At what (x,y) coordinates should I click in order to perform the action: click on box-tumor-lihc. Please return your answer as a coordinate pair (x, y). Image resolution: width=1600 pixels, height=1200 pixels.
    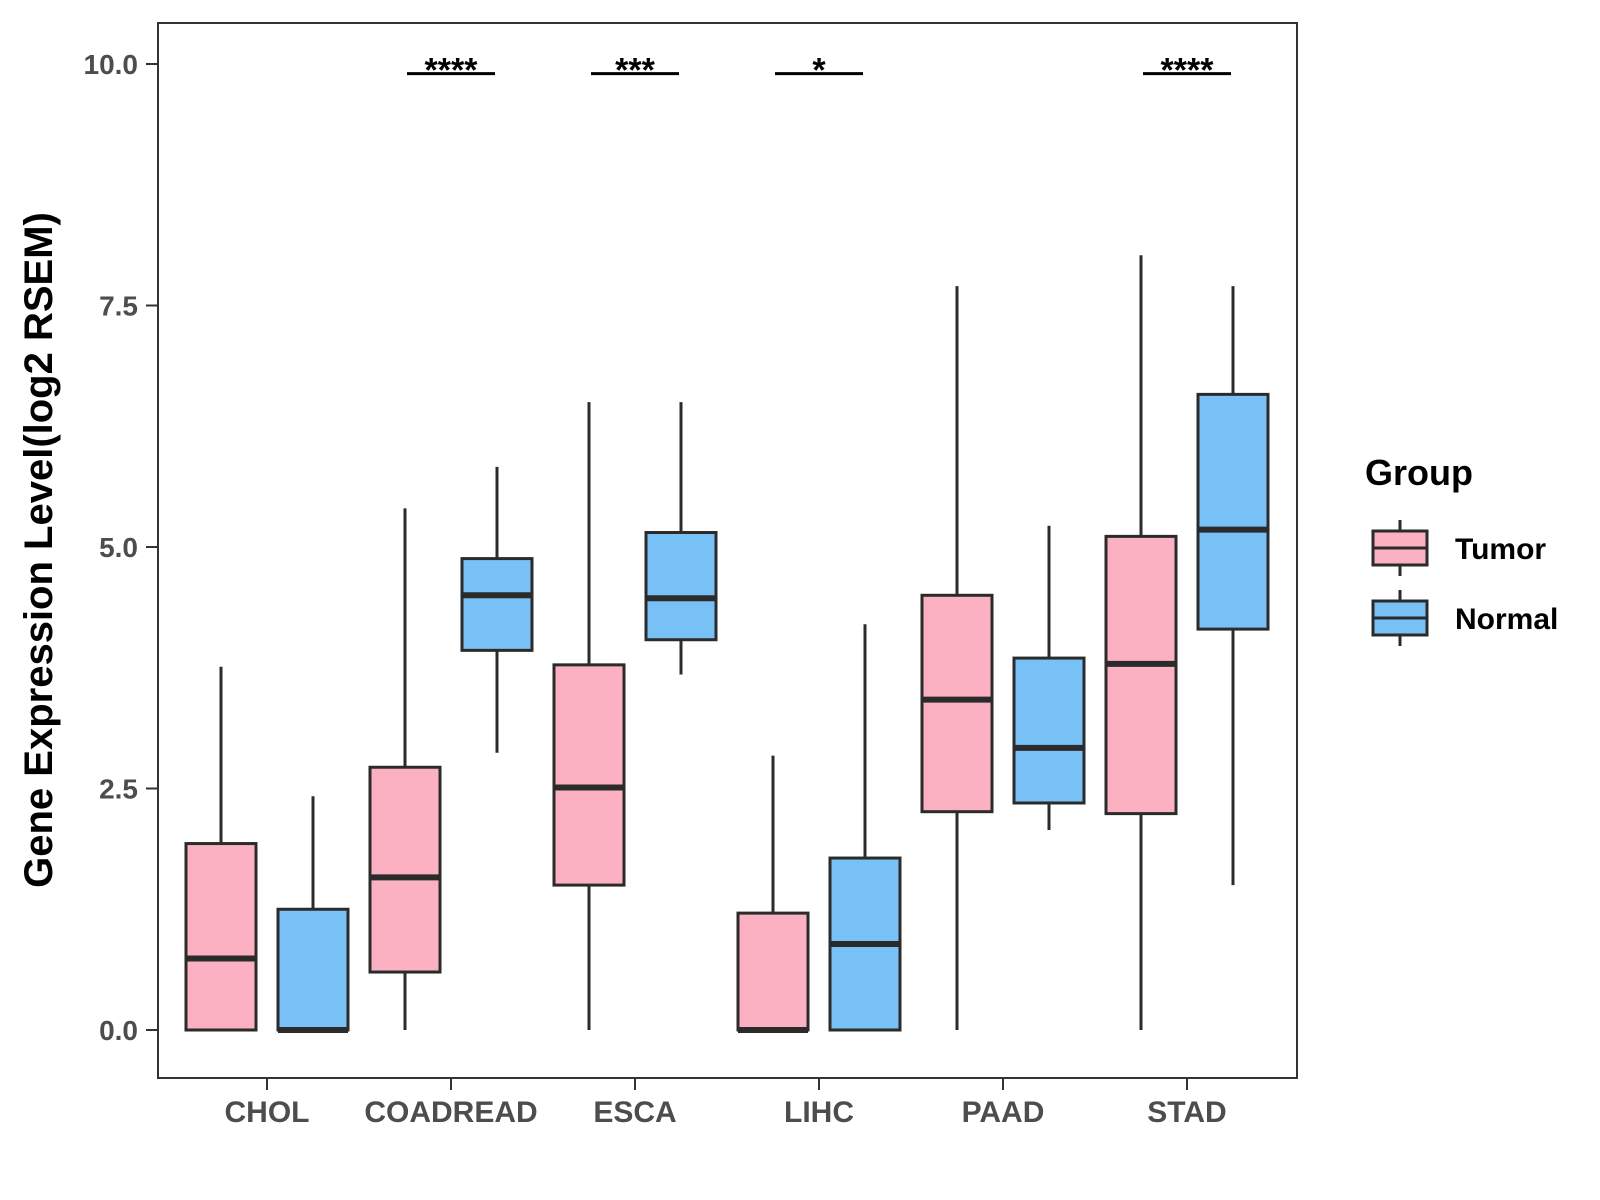
    Looking at the image, I should click on (773, 894).